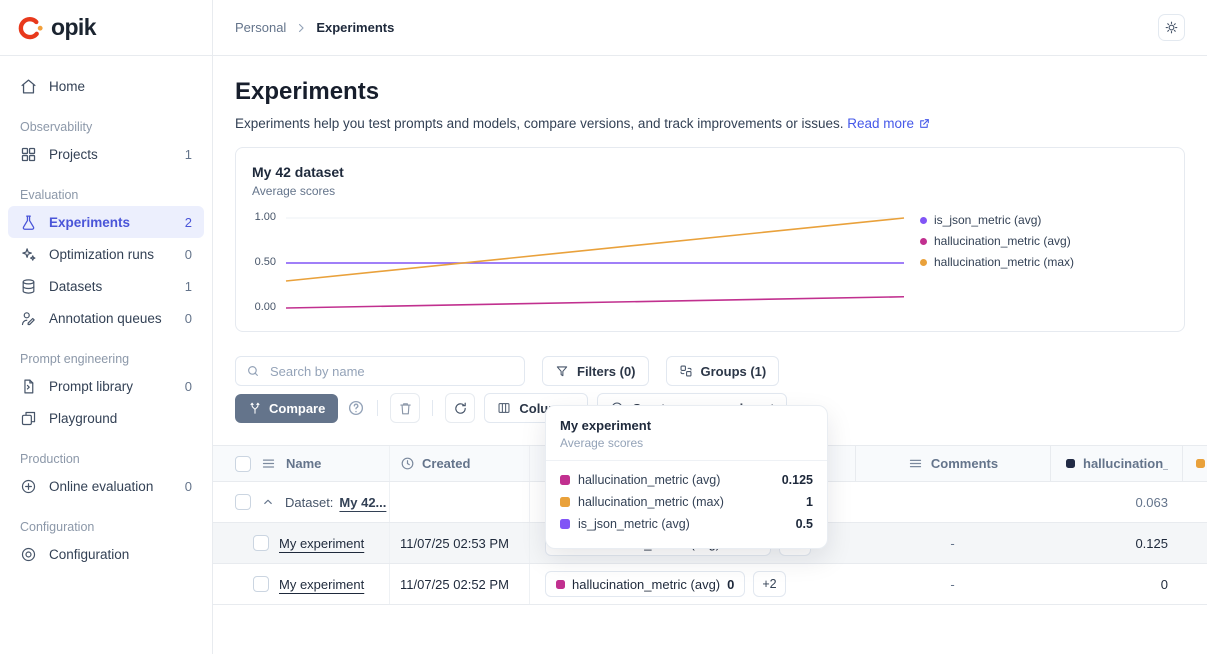 Image resolution: width=1207 pixels, height=654 pixels. What do you see at coordinates (997, 241) in the screenshot?
I see `legend-item: hallucination_metric (avg)` at bounding box center [997, 241].